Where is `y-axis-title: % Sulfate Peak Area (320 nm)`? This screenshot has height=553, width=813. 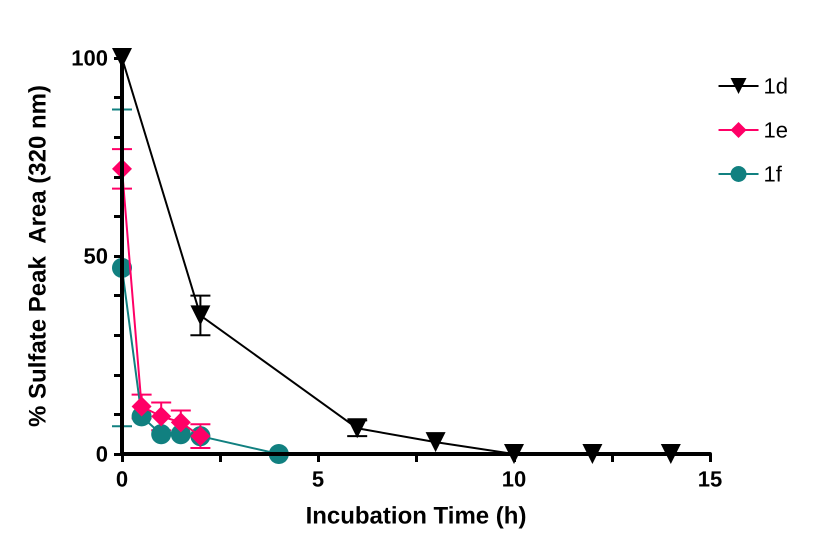
y-axis-title: % Sulfate Peak Area (320 nm) is located at coordinates (38, 256).